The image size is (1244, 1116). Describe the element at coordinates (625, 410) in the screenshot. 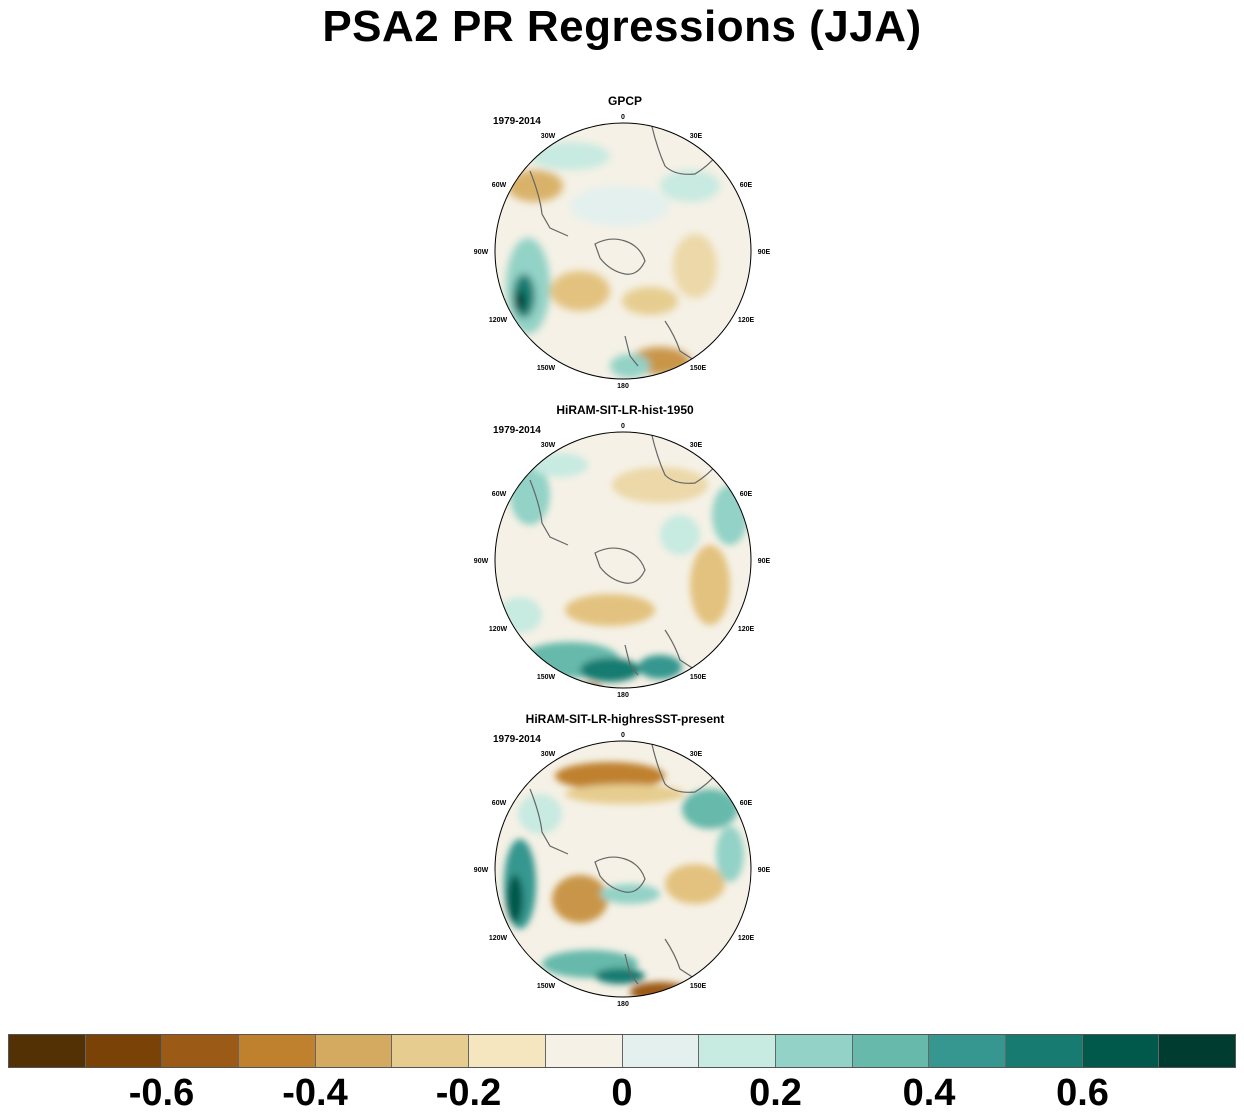

I see `panel-title: HiRAM-SIT-LR-hist-1950` at that location.